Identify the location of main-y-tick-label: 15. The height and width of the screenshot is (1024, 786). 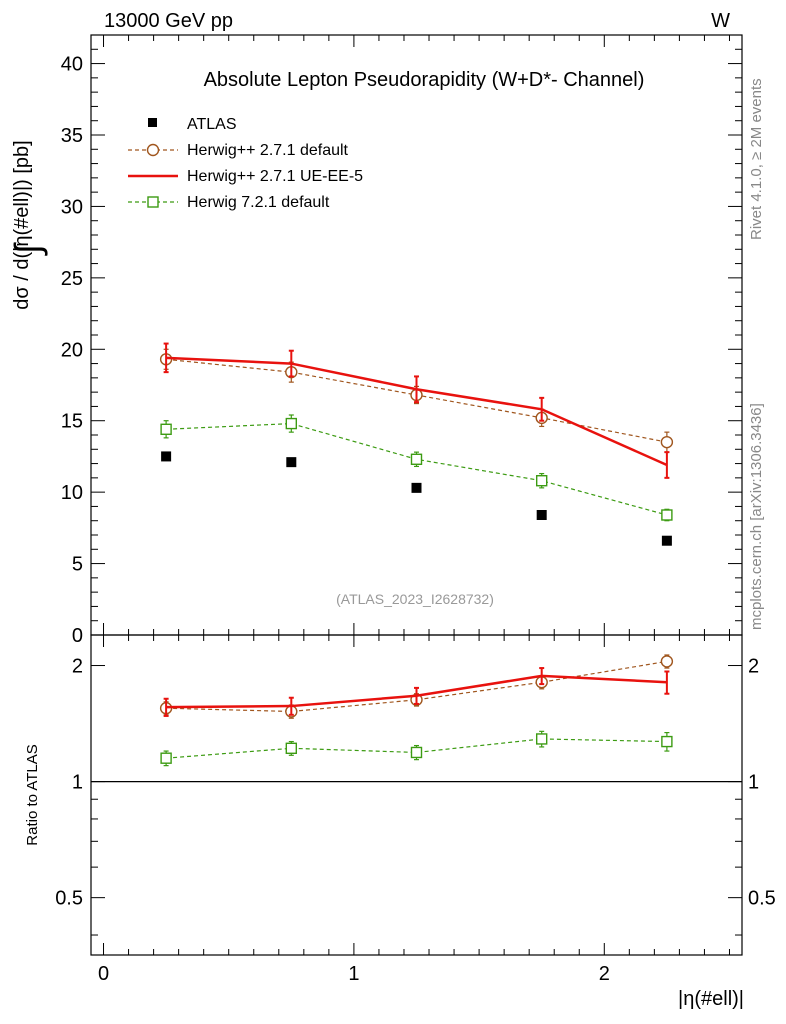
(72, 422).